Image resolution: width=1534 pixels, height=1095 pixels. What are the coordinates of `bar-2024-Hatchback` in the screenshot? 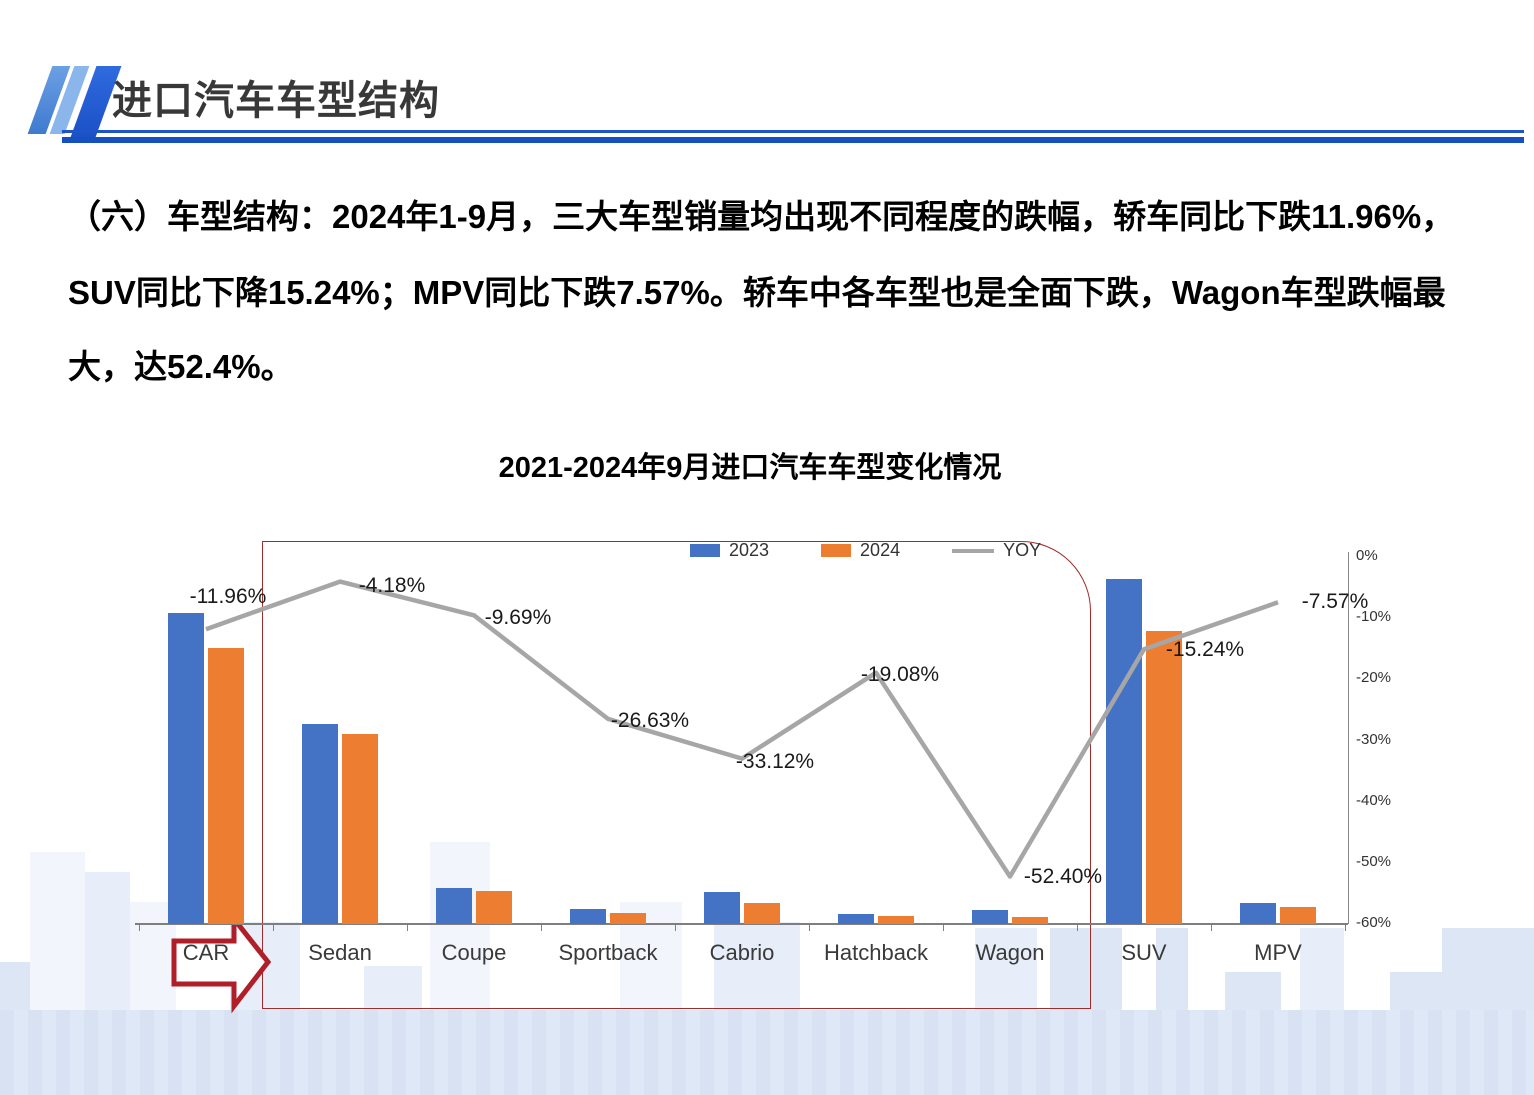 It's located at (896, 920).